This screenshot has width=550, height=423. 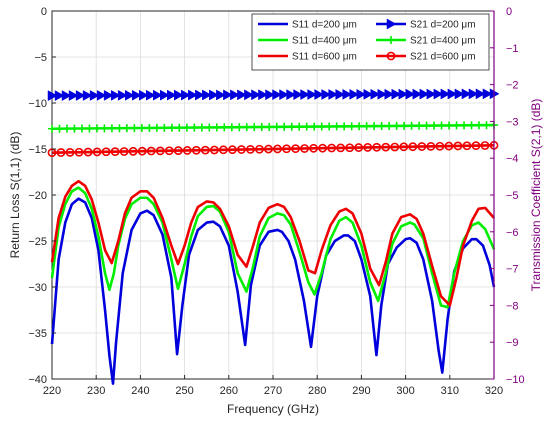 I want to click on x-tick-label: 280, so click(x=317, y=391).